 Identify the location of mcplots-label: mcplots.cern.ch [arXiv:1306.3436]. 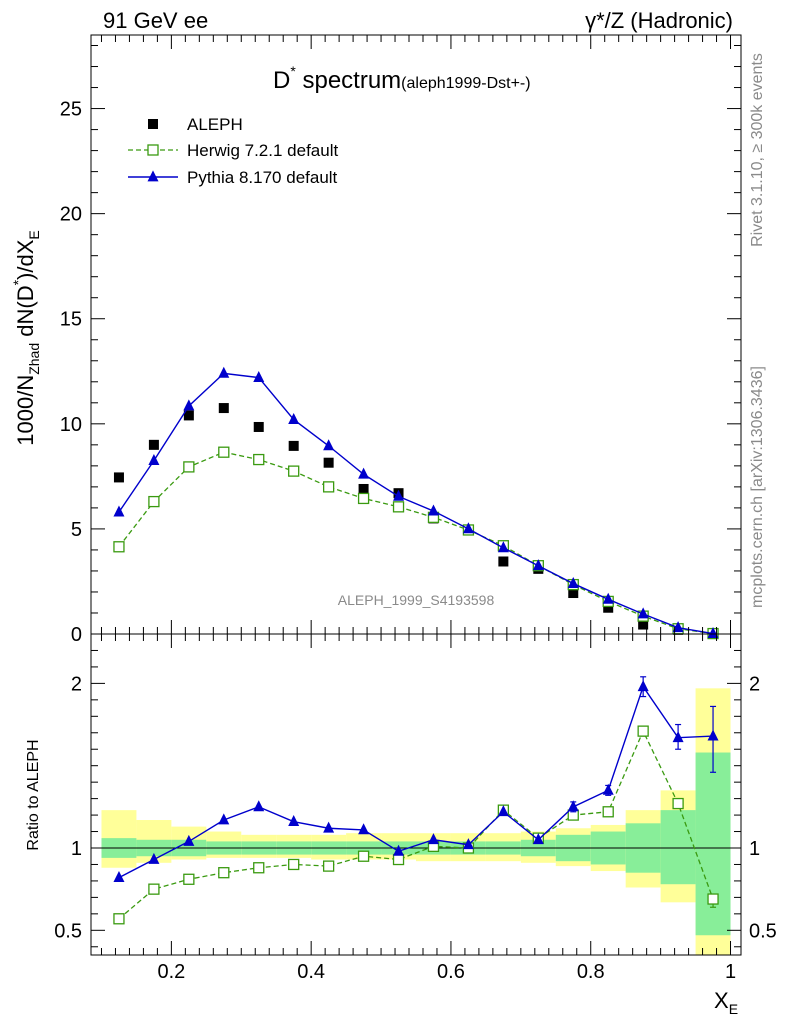
(757, 487).